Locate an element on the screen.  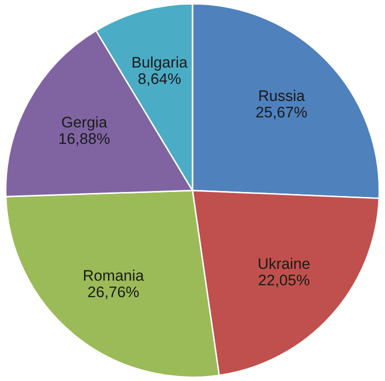
data-label: 16,88% is located at coordinates (84, 139).